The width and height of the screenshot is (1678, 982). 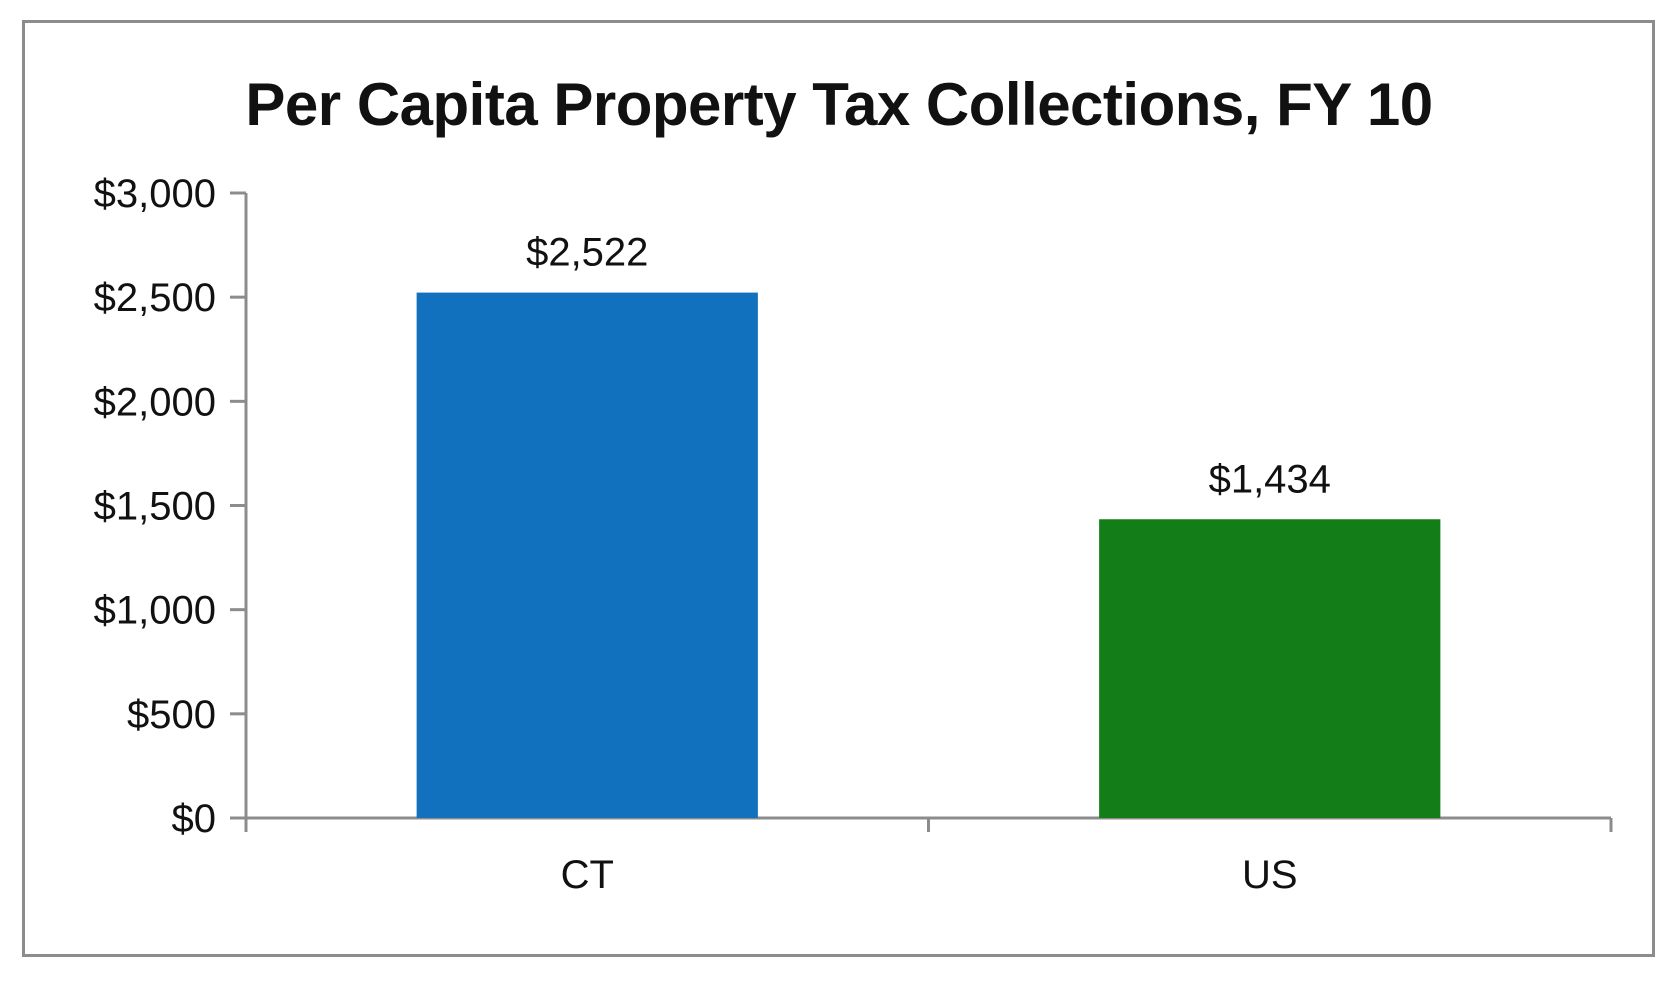 I want to click on y-tick-label: $1,000, so click(x=155, y=611).